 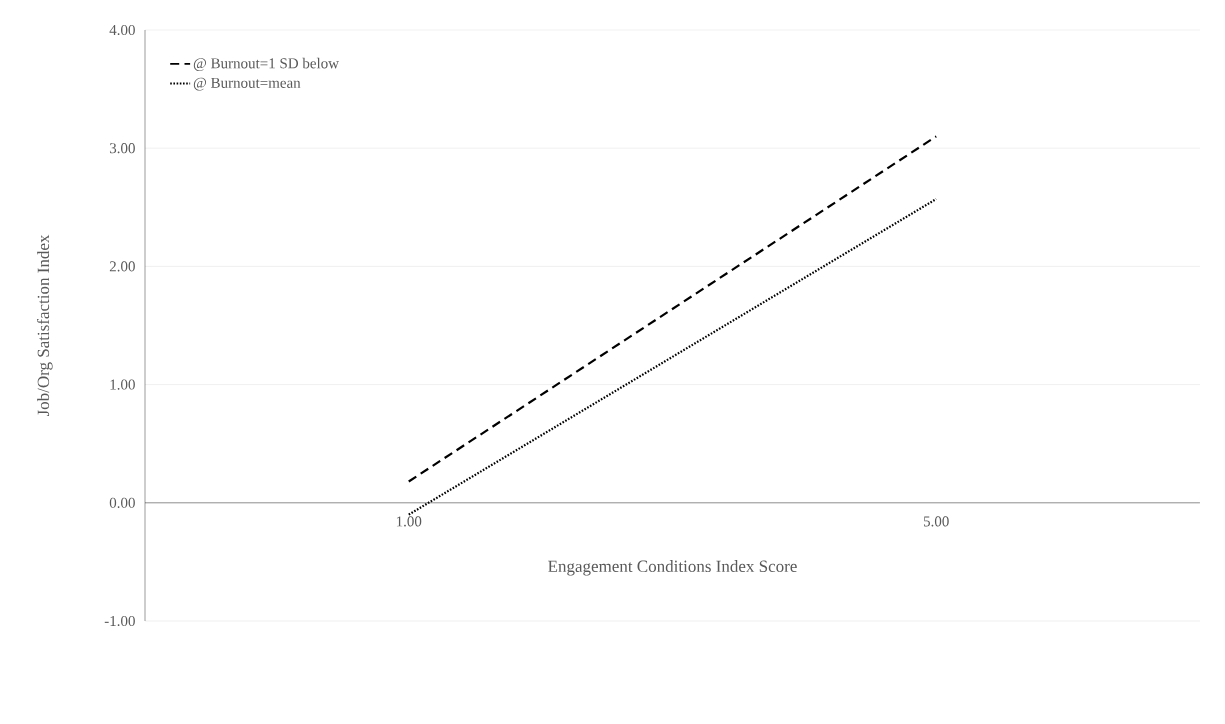 I want to click on x-tick-label: 5.00, so click(x=936, y=521).